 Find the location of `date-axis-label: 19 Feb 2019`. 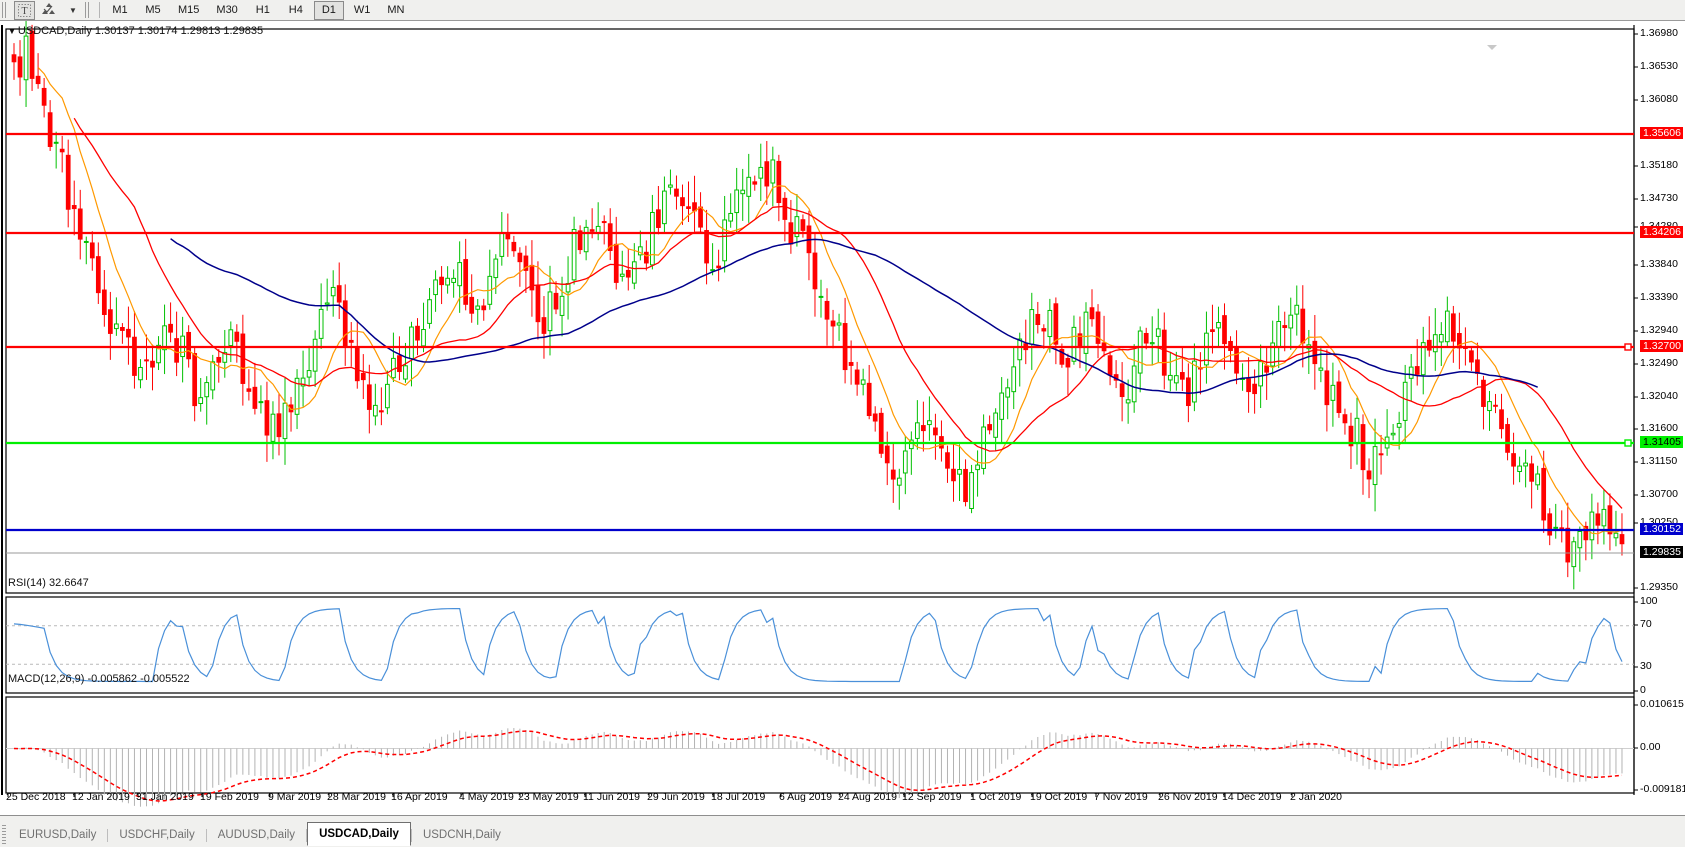

date-axis-label: 19 Feb 2019 is located at coordinates (229, 797).